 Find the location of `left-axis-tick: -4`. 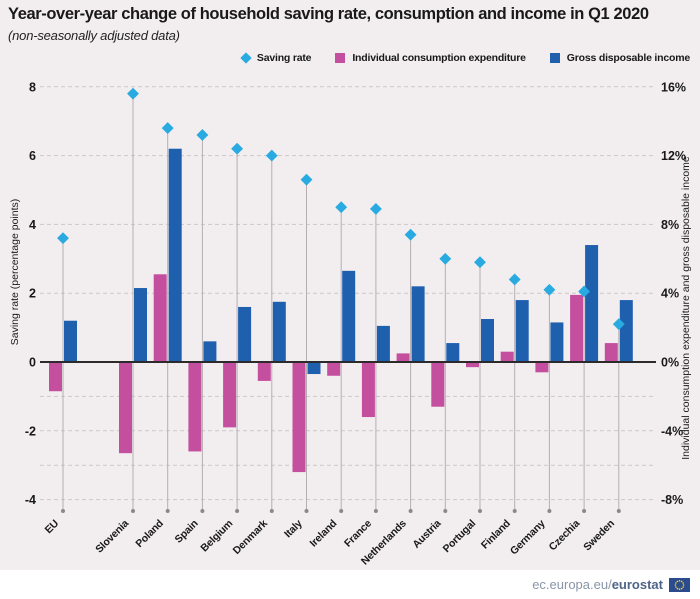

left-axis-tick: -4 is located at coordinates (30, 500).